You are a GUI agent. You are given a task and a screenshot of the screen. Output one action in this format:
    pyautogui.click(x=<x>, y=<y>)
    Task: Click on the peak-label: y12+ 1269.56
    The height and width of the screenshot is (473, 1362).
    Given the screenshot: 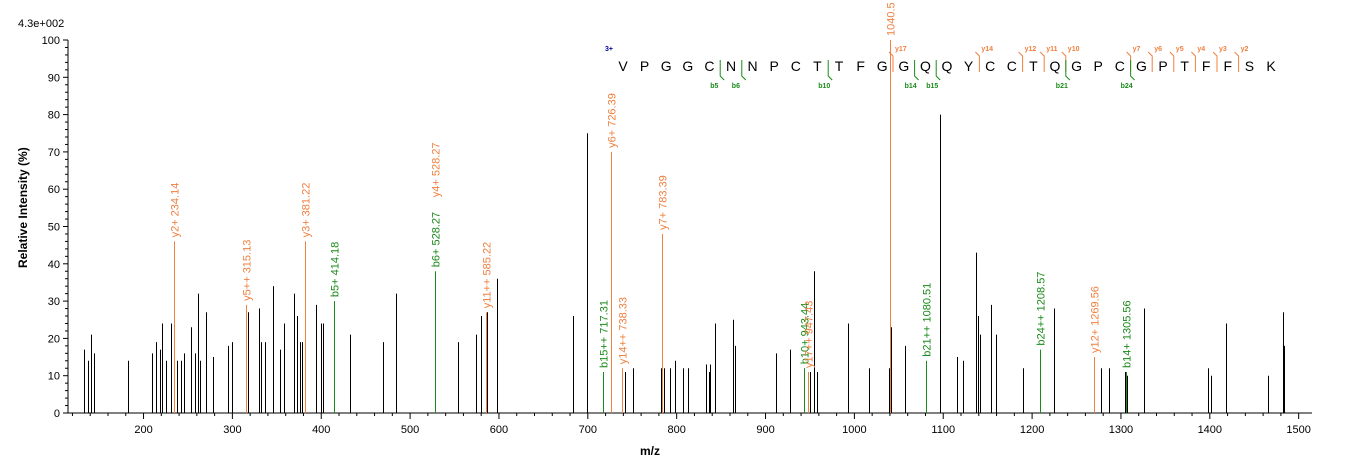 What is the action you would take?
    pyautogui.click(x=1096, y=319)
    